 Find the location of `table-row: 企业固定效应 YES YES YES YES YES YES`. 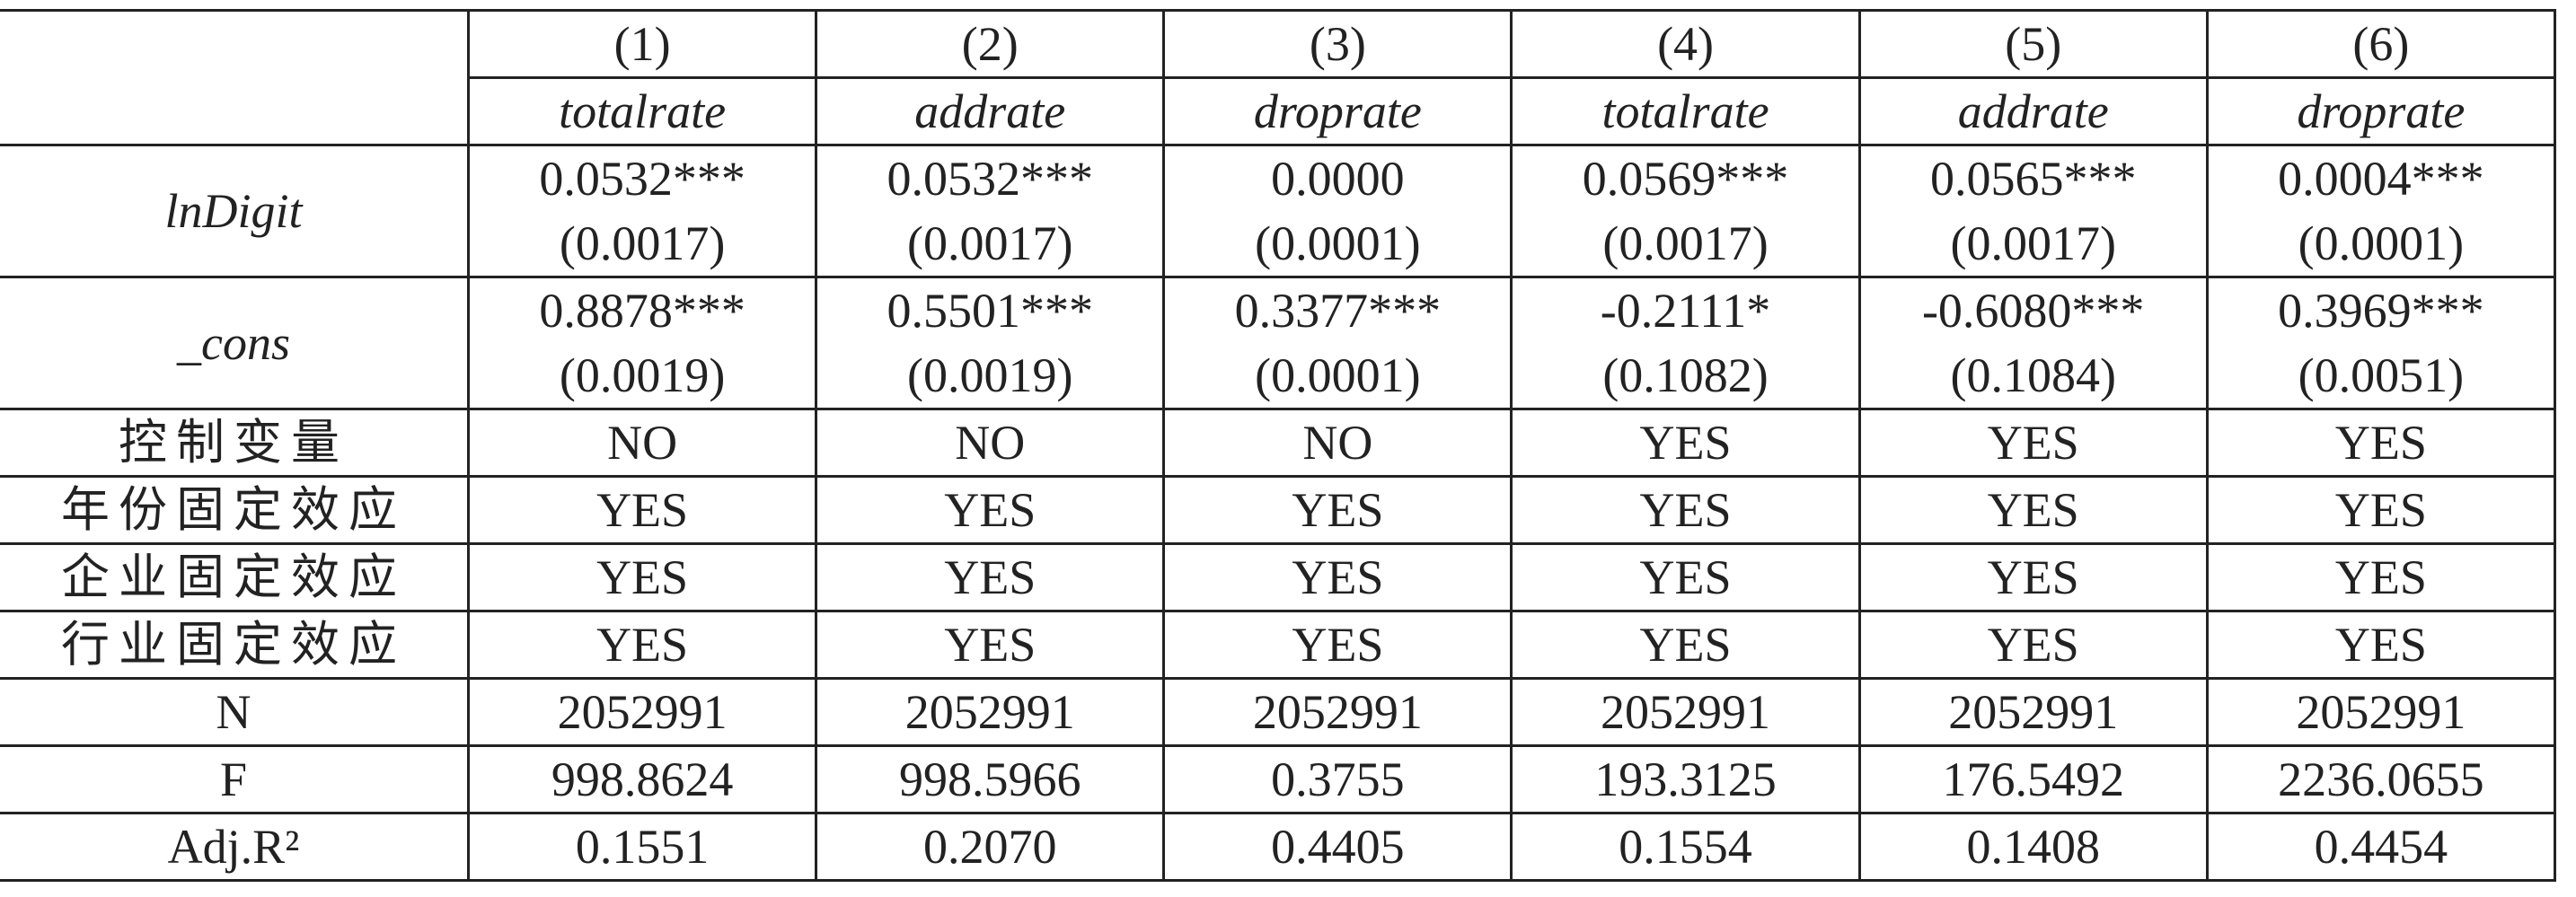

table-row: 企业固定效应 YES YES YES YES YES YES is located at coordinates (1278, 577).